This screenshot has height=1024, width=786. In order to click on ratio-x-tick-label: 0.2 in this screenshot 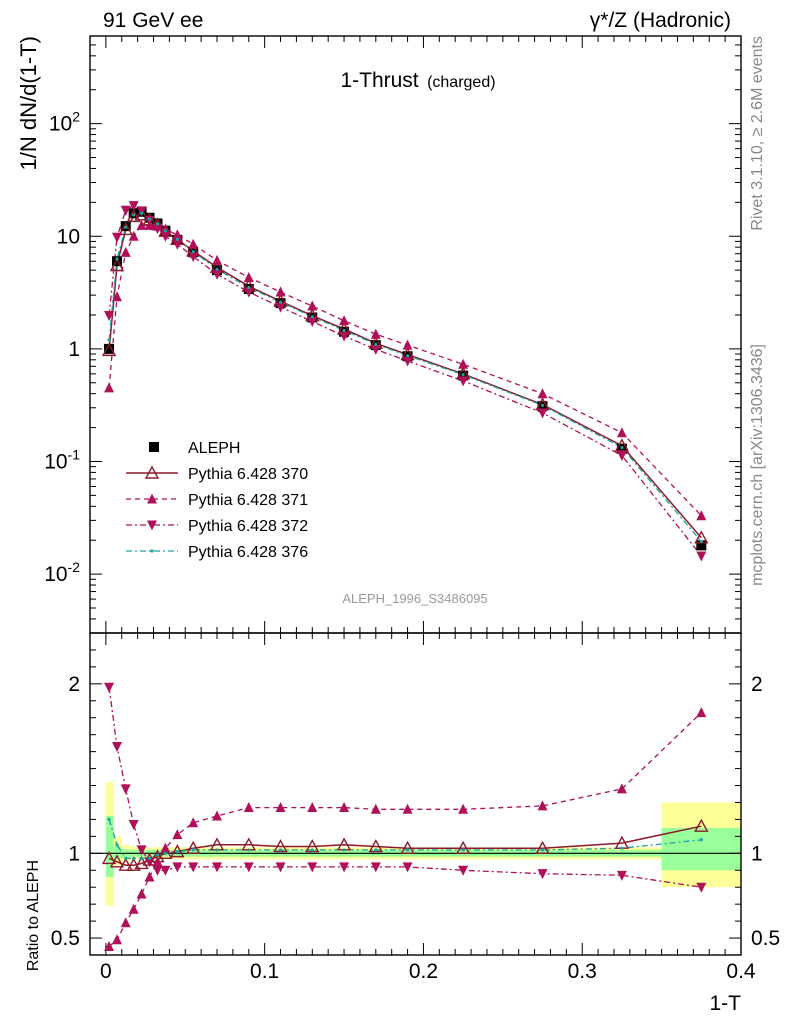, I will do `click(423, 971)`.